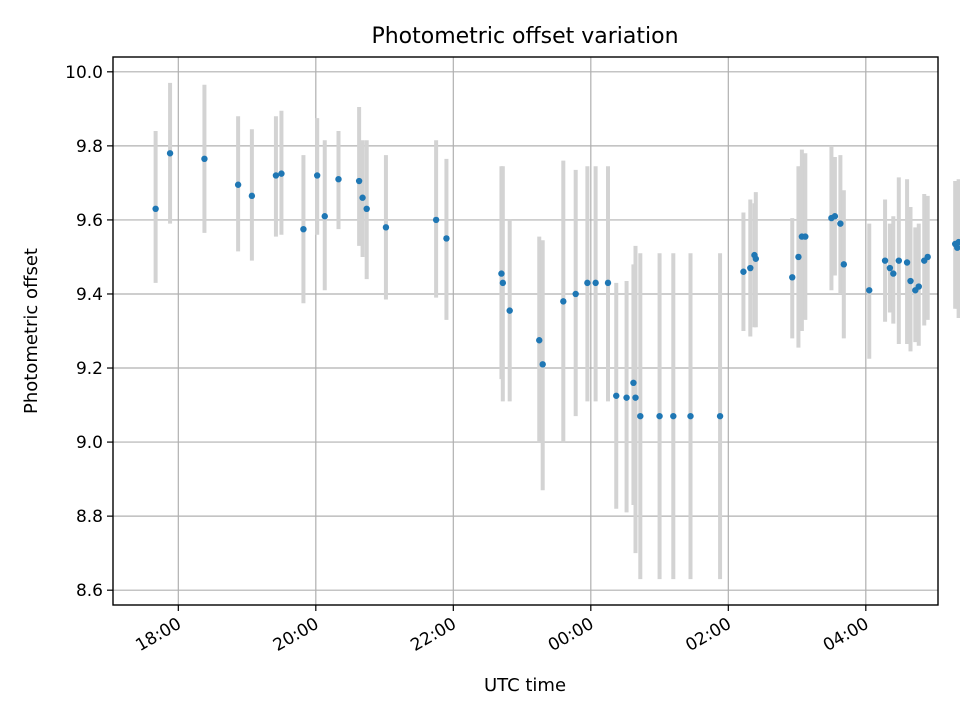 The height and width of the screenshot is (720, 960). Describe the element at coordinates (524, 36) in the screenshot. I see `chart-title: Photometric offset variation` at that location.